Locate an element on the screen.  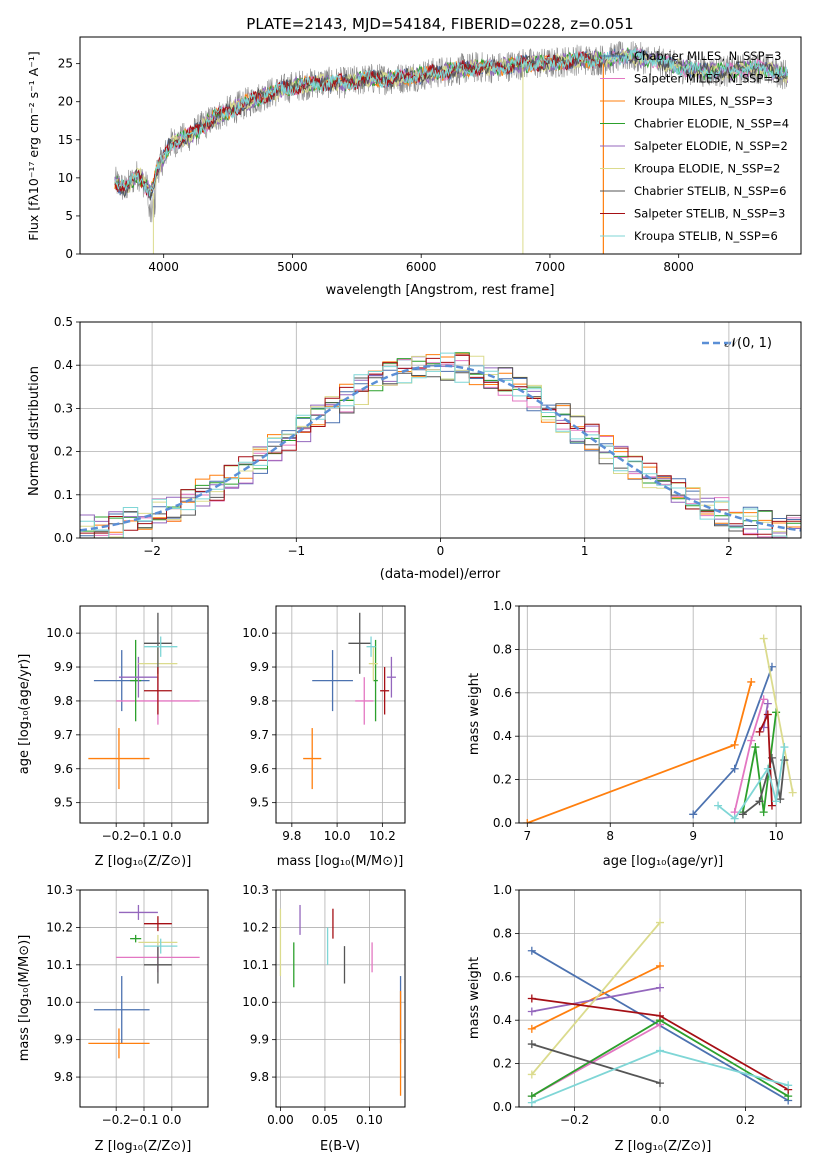
weight-line is located at coordinates (596, 998).